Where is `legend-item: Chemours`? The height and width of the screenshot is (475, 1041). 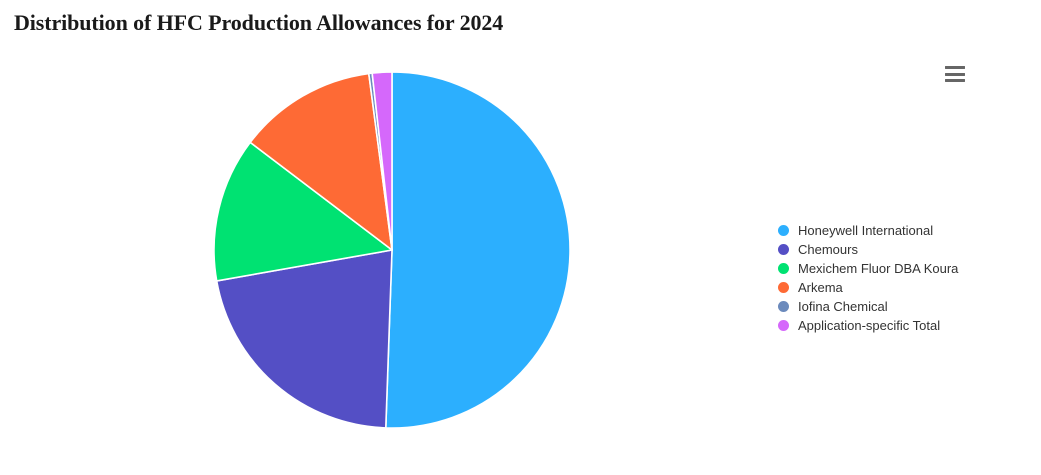 legend-item: Chemours is located at coordinates (868, 249).